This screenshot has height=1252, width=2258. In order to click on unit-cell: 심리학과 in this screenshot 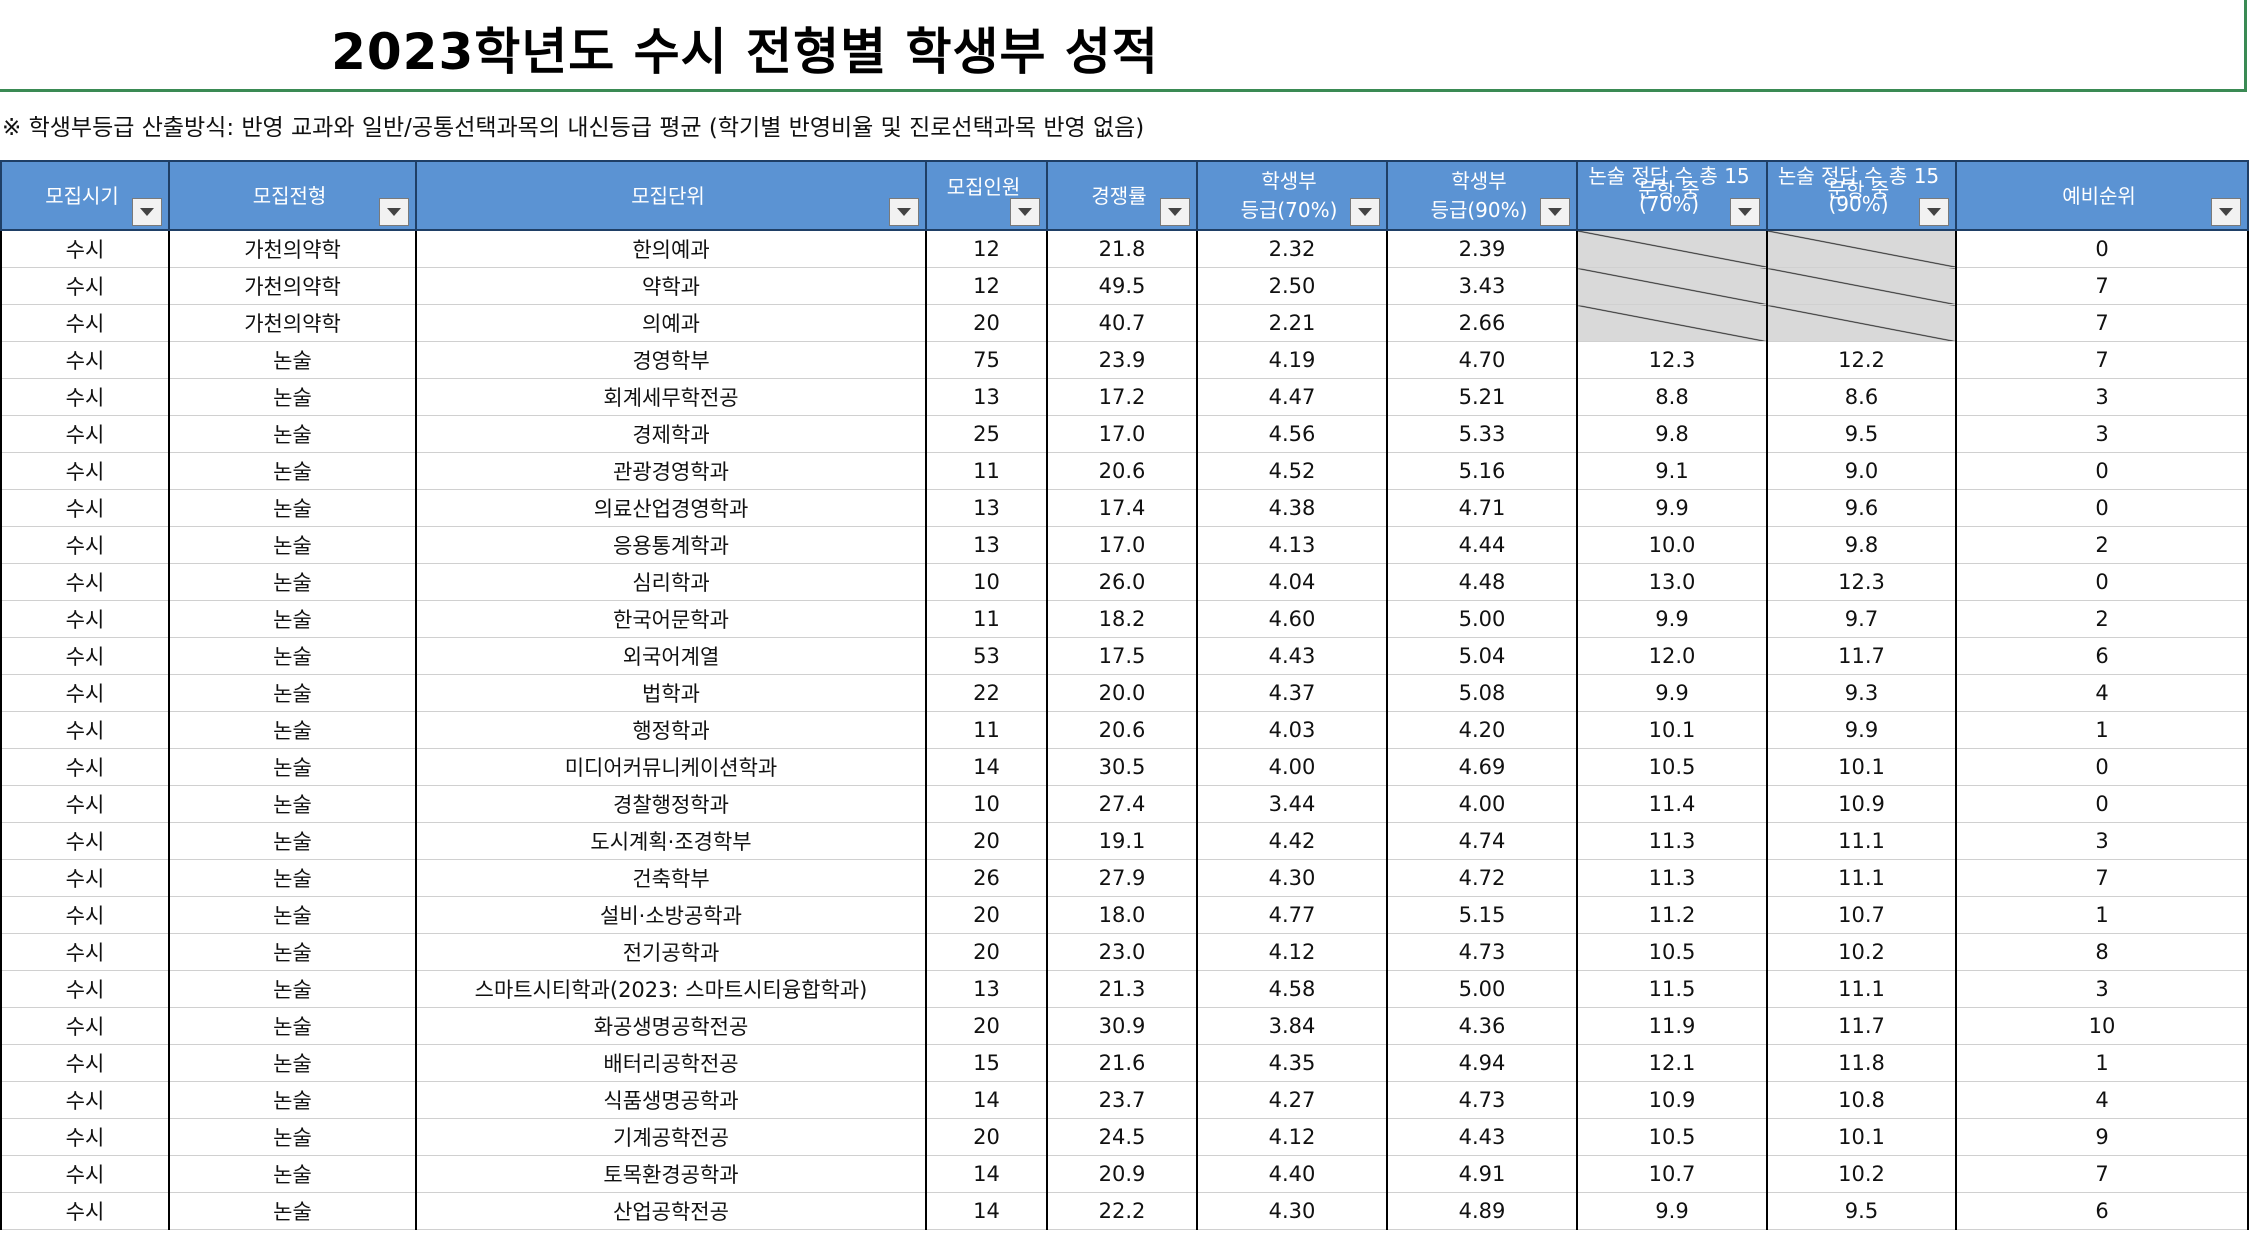, I will do `click(671, 582)`.